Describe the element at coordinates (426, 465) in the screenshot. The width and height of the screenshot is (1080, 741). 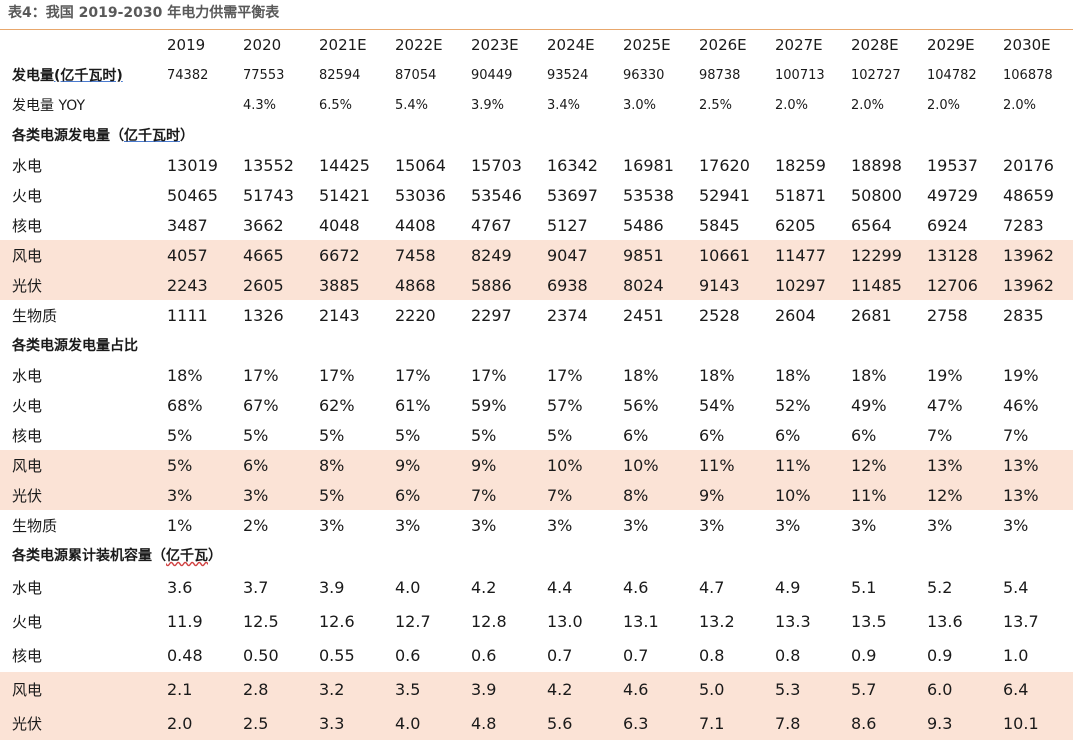
I see `table-cell: 9%` at that location.